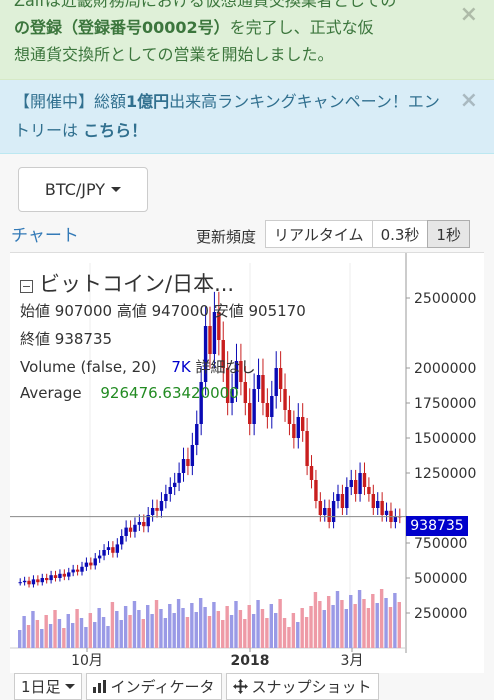 The width and height of the screenshot is (494, 700). Describe the element at coordinates (277, 311) in the screenshot. I see `low-value: 905170` at that location.